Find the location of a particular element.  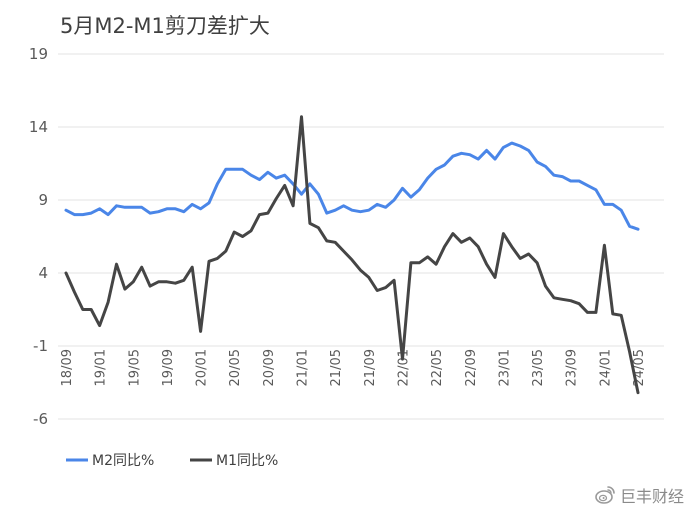

y-tick-label: 9 is located at coordinates (43, 200).